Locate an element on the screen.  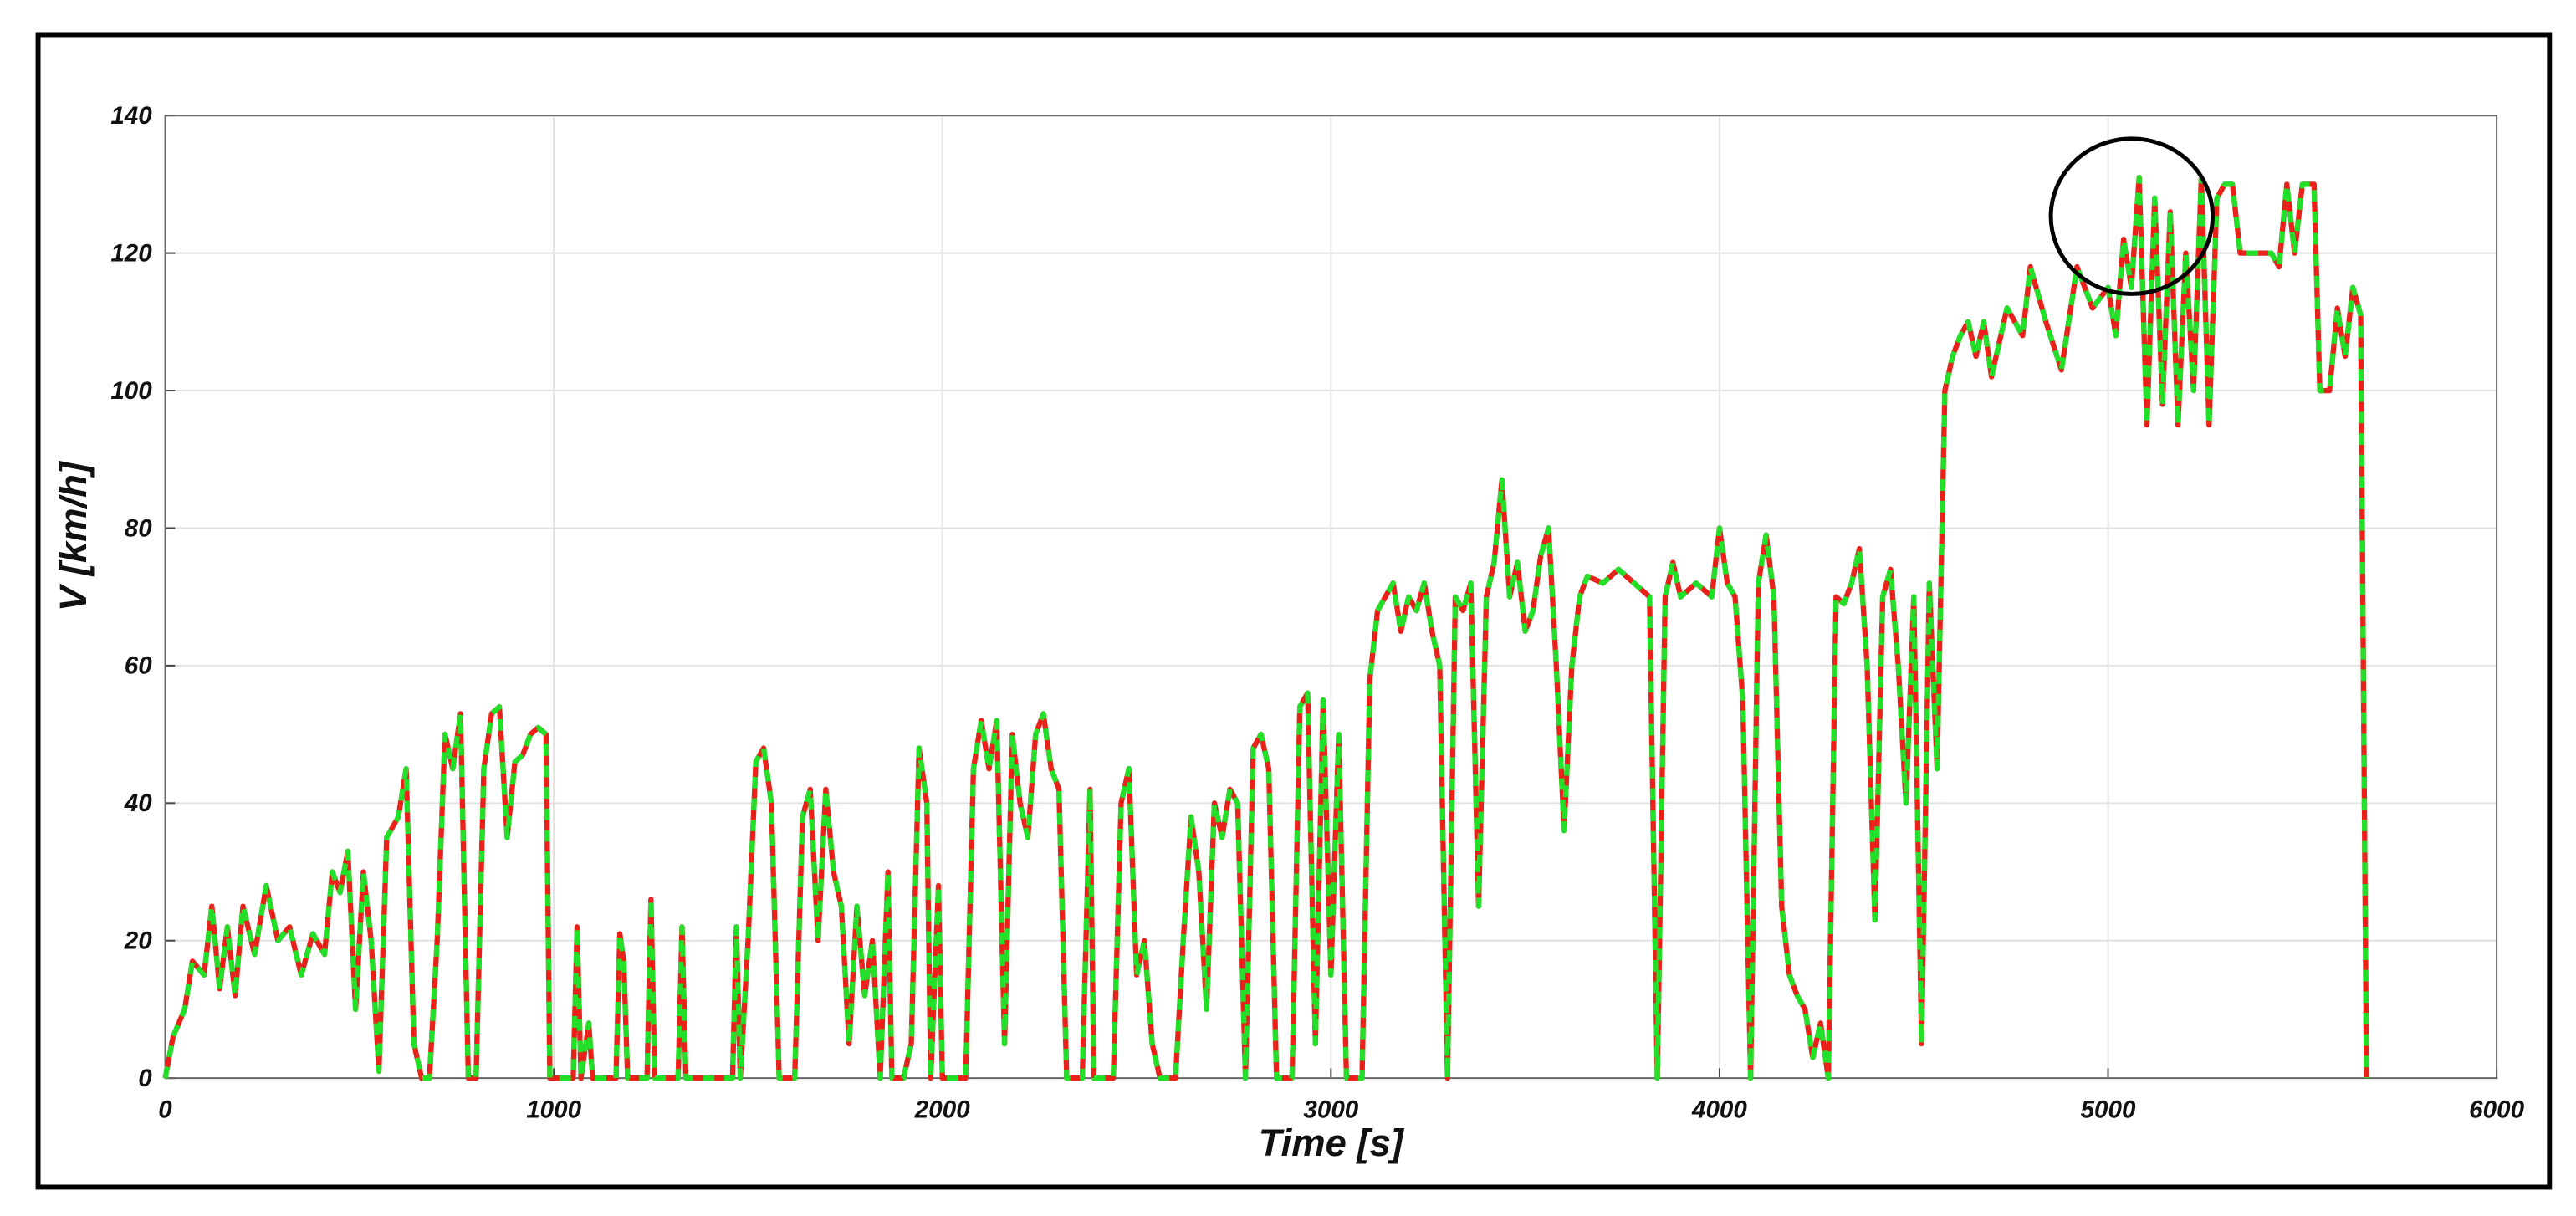
y-tick-label: 120 is located at coordinates (131, 253).